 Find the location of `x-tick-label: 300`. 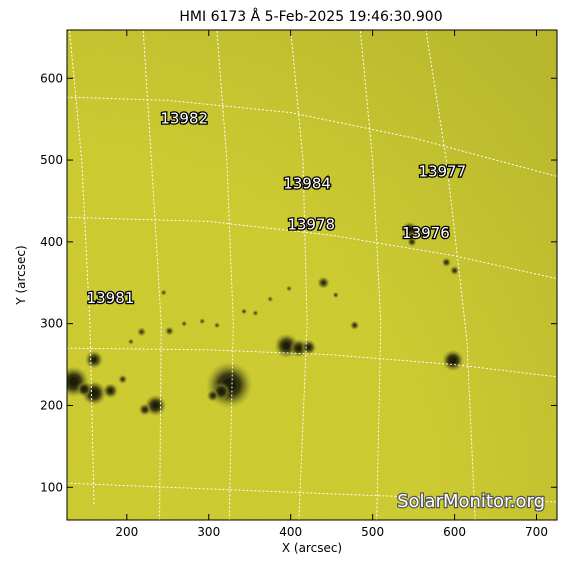

x-tick-label: 300 is located at coordinates (208, 532).